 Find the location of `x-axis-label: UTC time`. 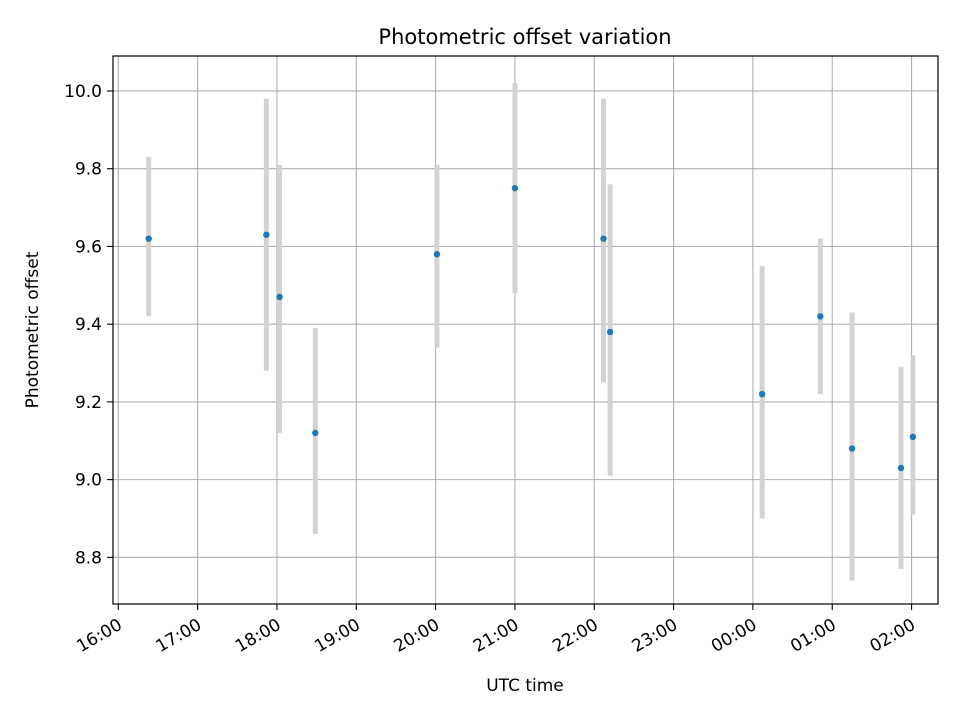

x-axis-label: UTC time is located at coordinates (525, 686).